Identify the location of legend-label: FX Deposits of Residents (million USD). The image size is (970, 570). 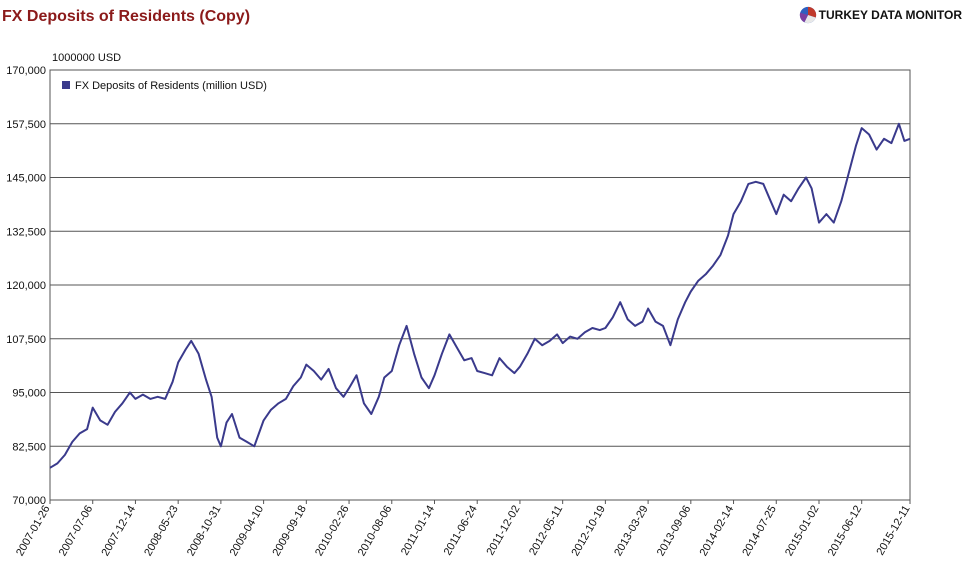
(171, 86).